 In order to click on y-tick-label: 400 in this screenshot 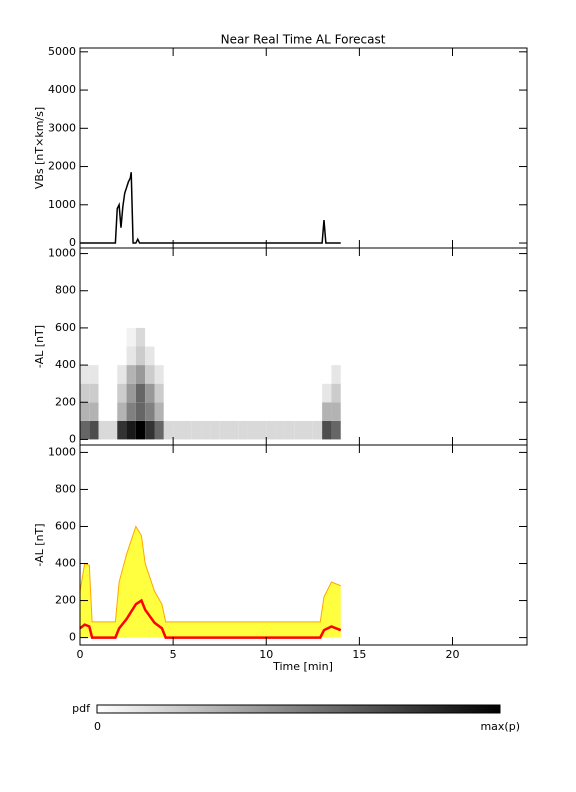, I will do `click(65, 563)`.